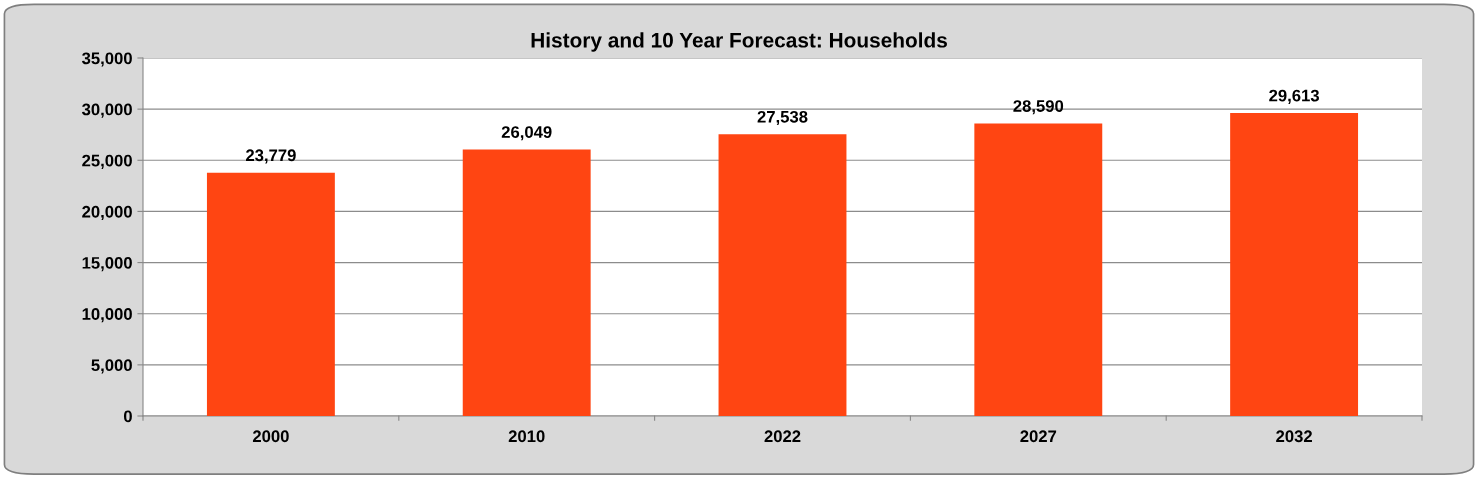 Image resolution: width=1478 pixels, height=477 pixels. What do you see at coordinates (1038, 107) in the screenshot?
I see `data-label: 28,590` at bounding box center [1038, 107].